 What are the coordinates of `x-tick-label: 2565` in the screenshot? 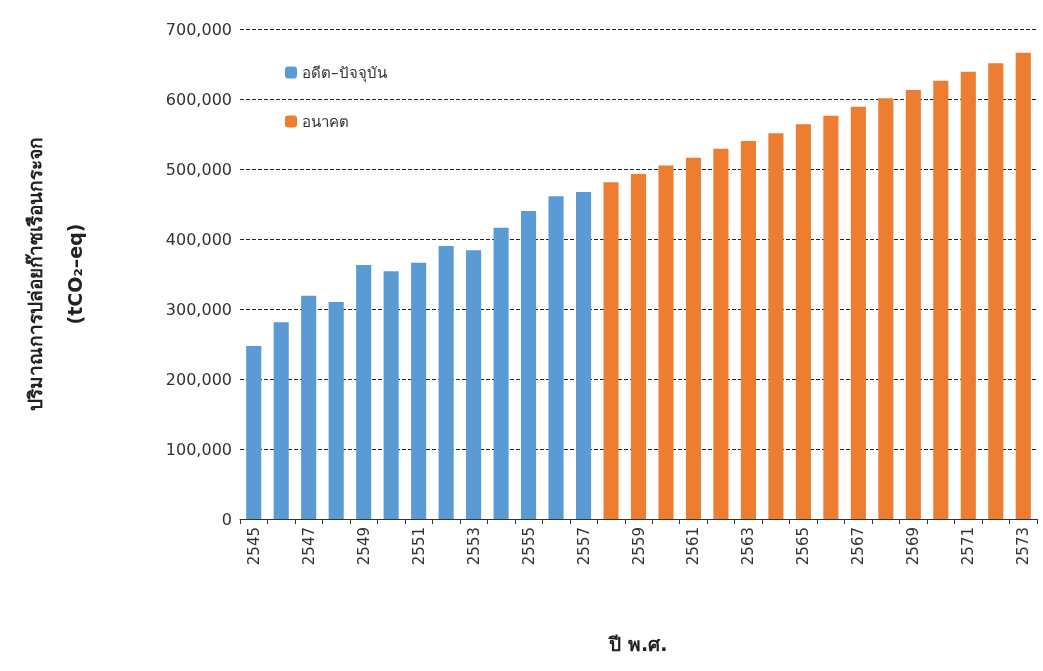 It's located at (803, 546).